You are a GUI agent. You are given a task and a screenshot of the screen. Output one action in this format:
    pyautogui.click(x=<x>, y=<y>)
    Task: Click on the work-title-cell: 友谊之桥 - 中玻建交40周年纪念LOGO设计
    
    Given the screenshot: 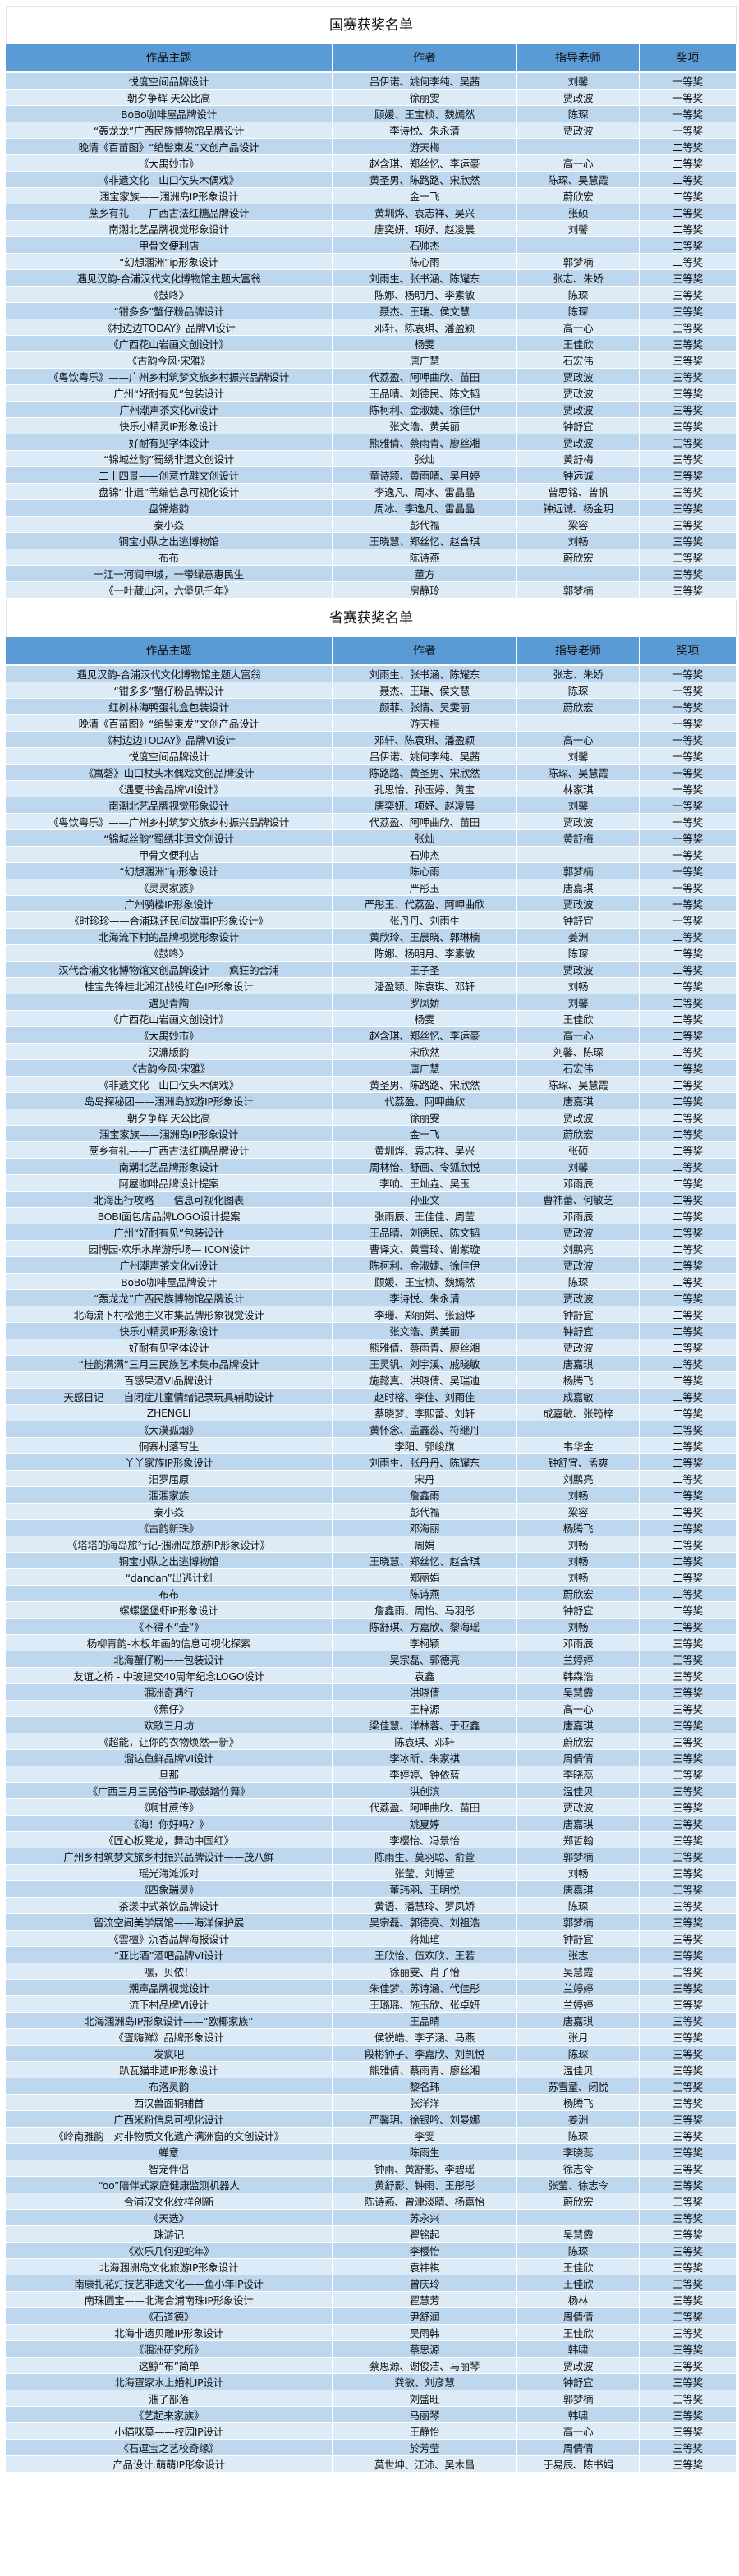 What is the action you would take?
    pyautogui.click(x=169, y=1676)
    